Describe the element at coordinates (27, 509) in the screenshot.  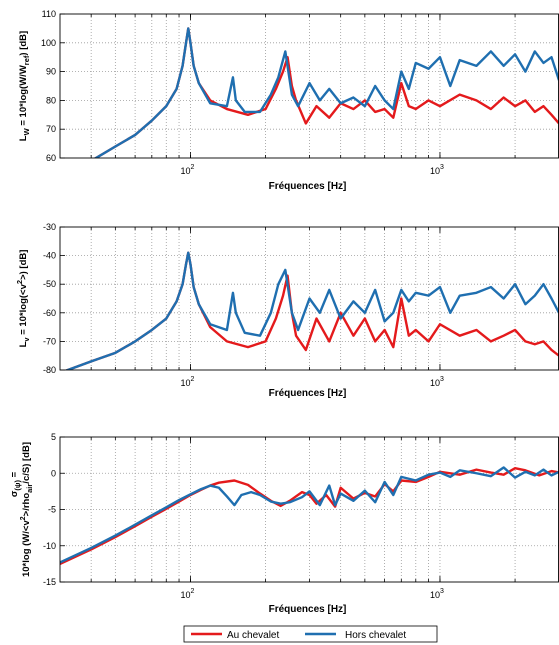
I see `y-axis-label-line2: 10*log (W/<v2>/rhoair/c/S) [dB]` at that location.